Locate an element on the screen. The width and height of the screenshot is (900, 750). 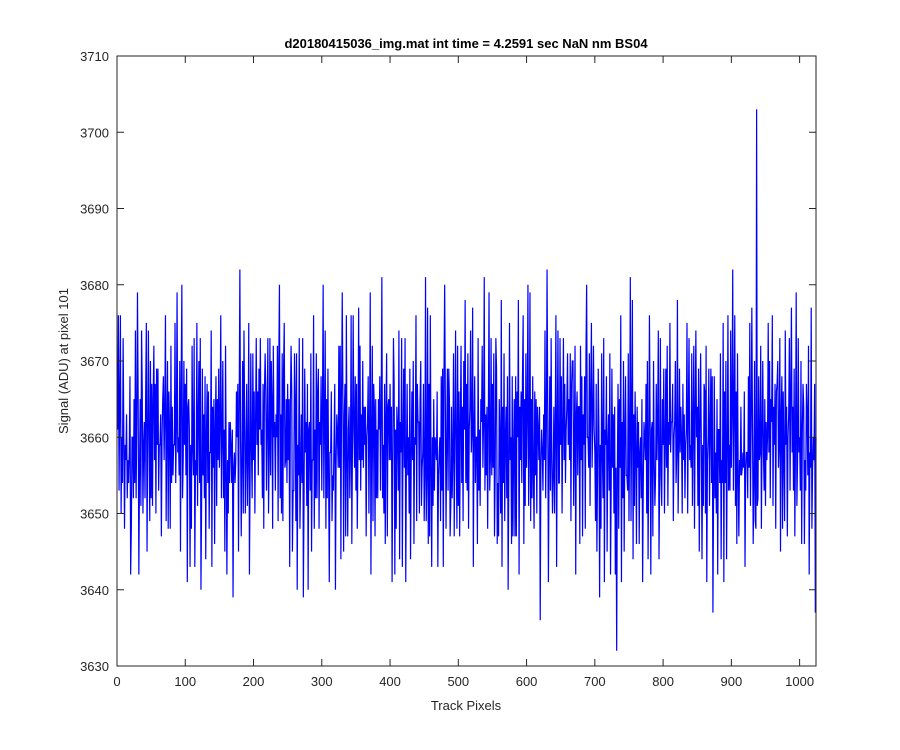
x-tick-label: 800 is located at coordinates (663, 681).